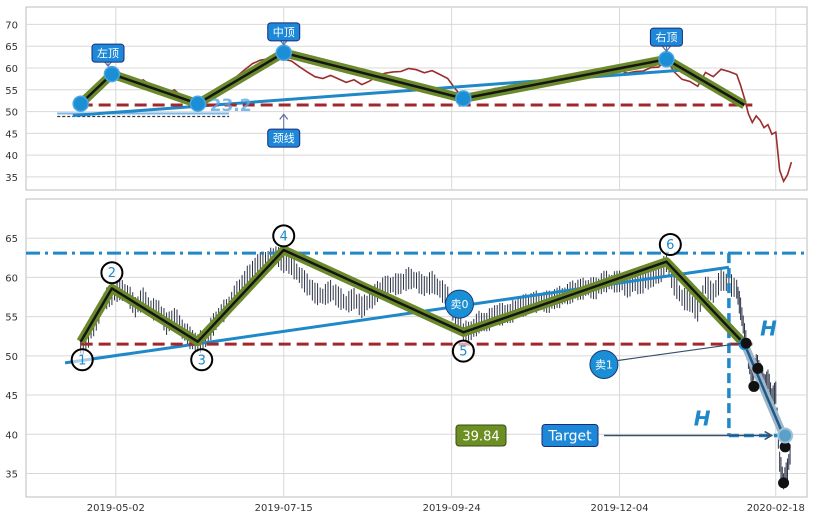  What do you see at coordinates (116, 508) in the screenshot?
I see `bottom-x-tick-label: 2019-05-02` at bounding box center [116, 508].